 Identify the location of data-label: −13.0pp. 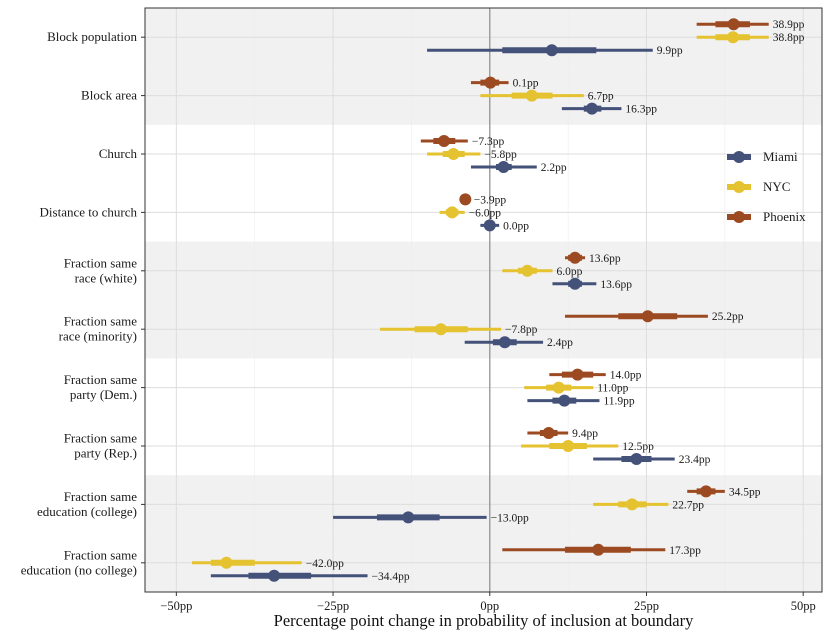
(510, 518).